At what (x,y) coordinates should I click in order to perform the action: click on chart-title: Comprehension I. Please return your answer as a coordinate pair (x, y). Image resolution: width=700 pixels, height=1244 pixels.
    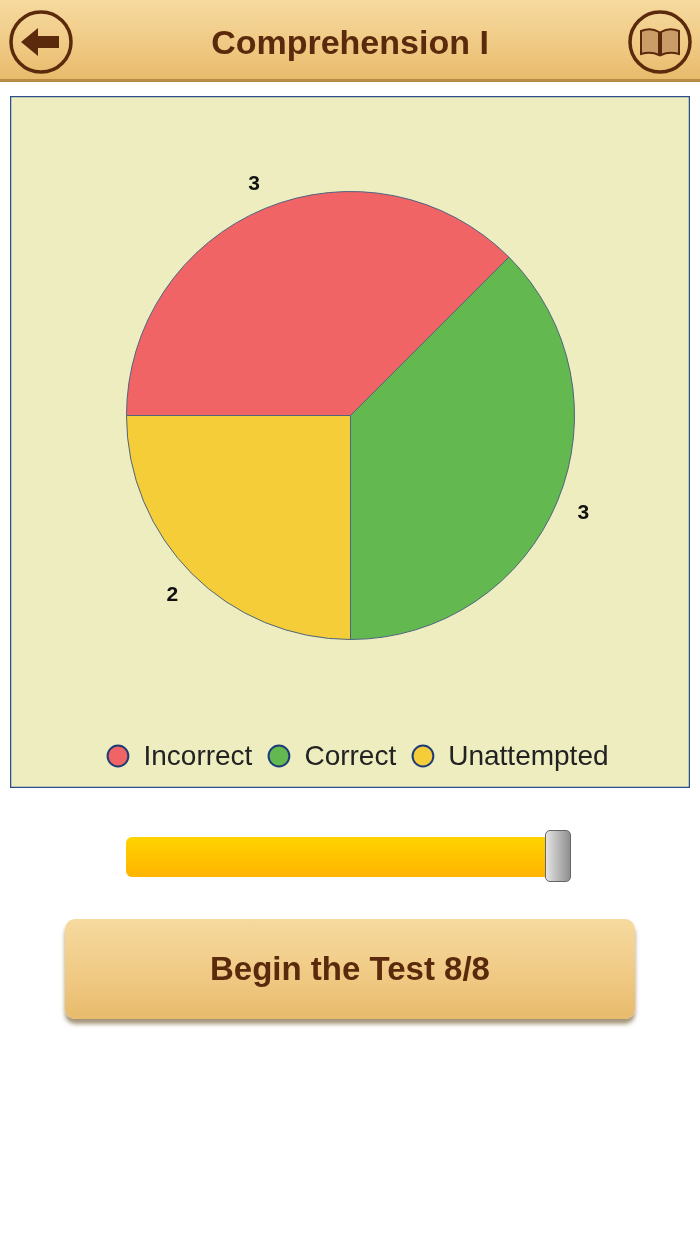
    Looking at the image, I should click on (350, 42).